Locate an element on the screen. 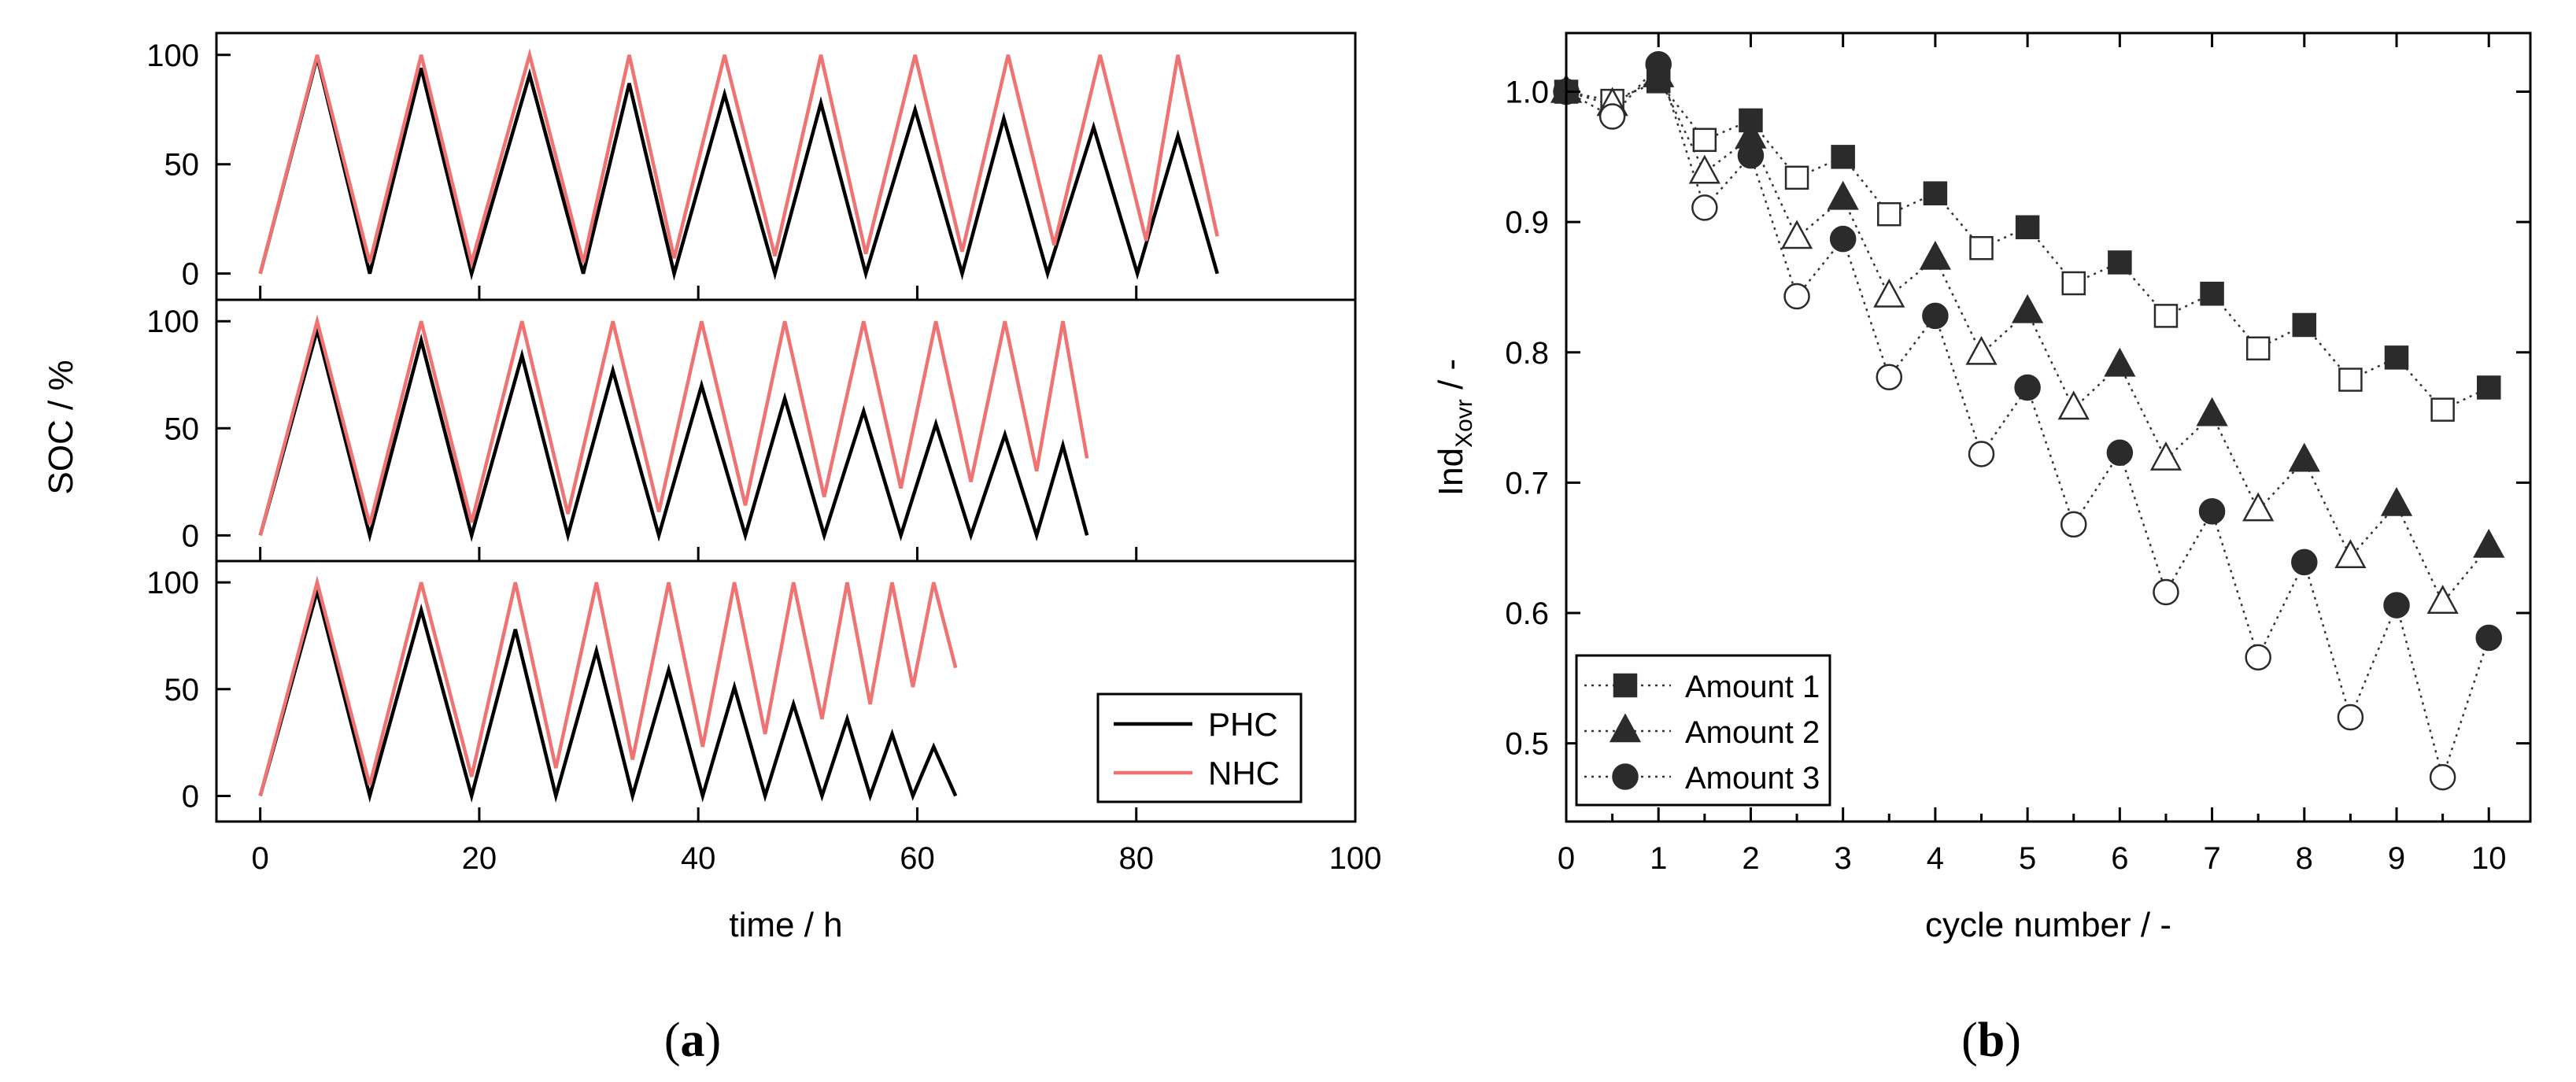 This screenshot has width=2576, height=1082. y-tick-label-4: 0.9 is located at coordinates (1527, 222).